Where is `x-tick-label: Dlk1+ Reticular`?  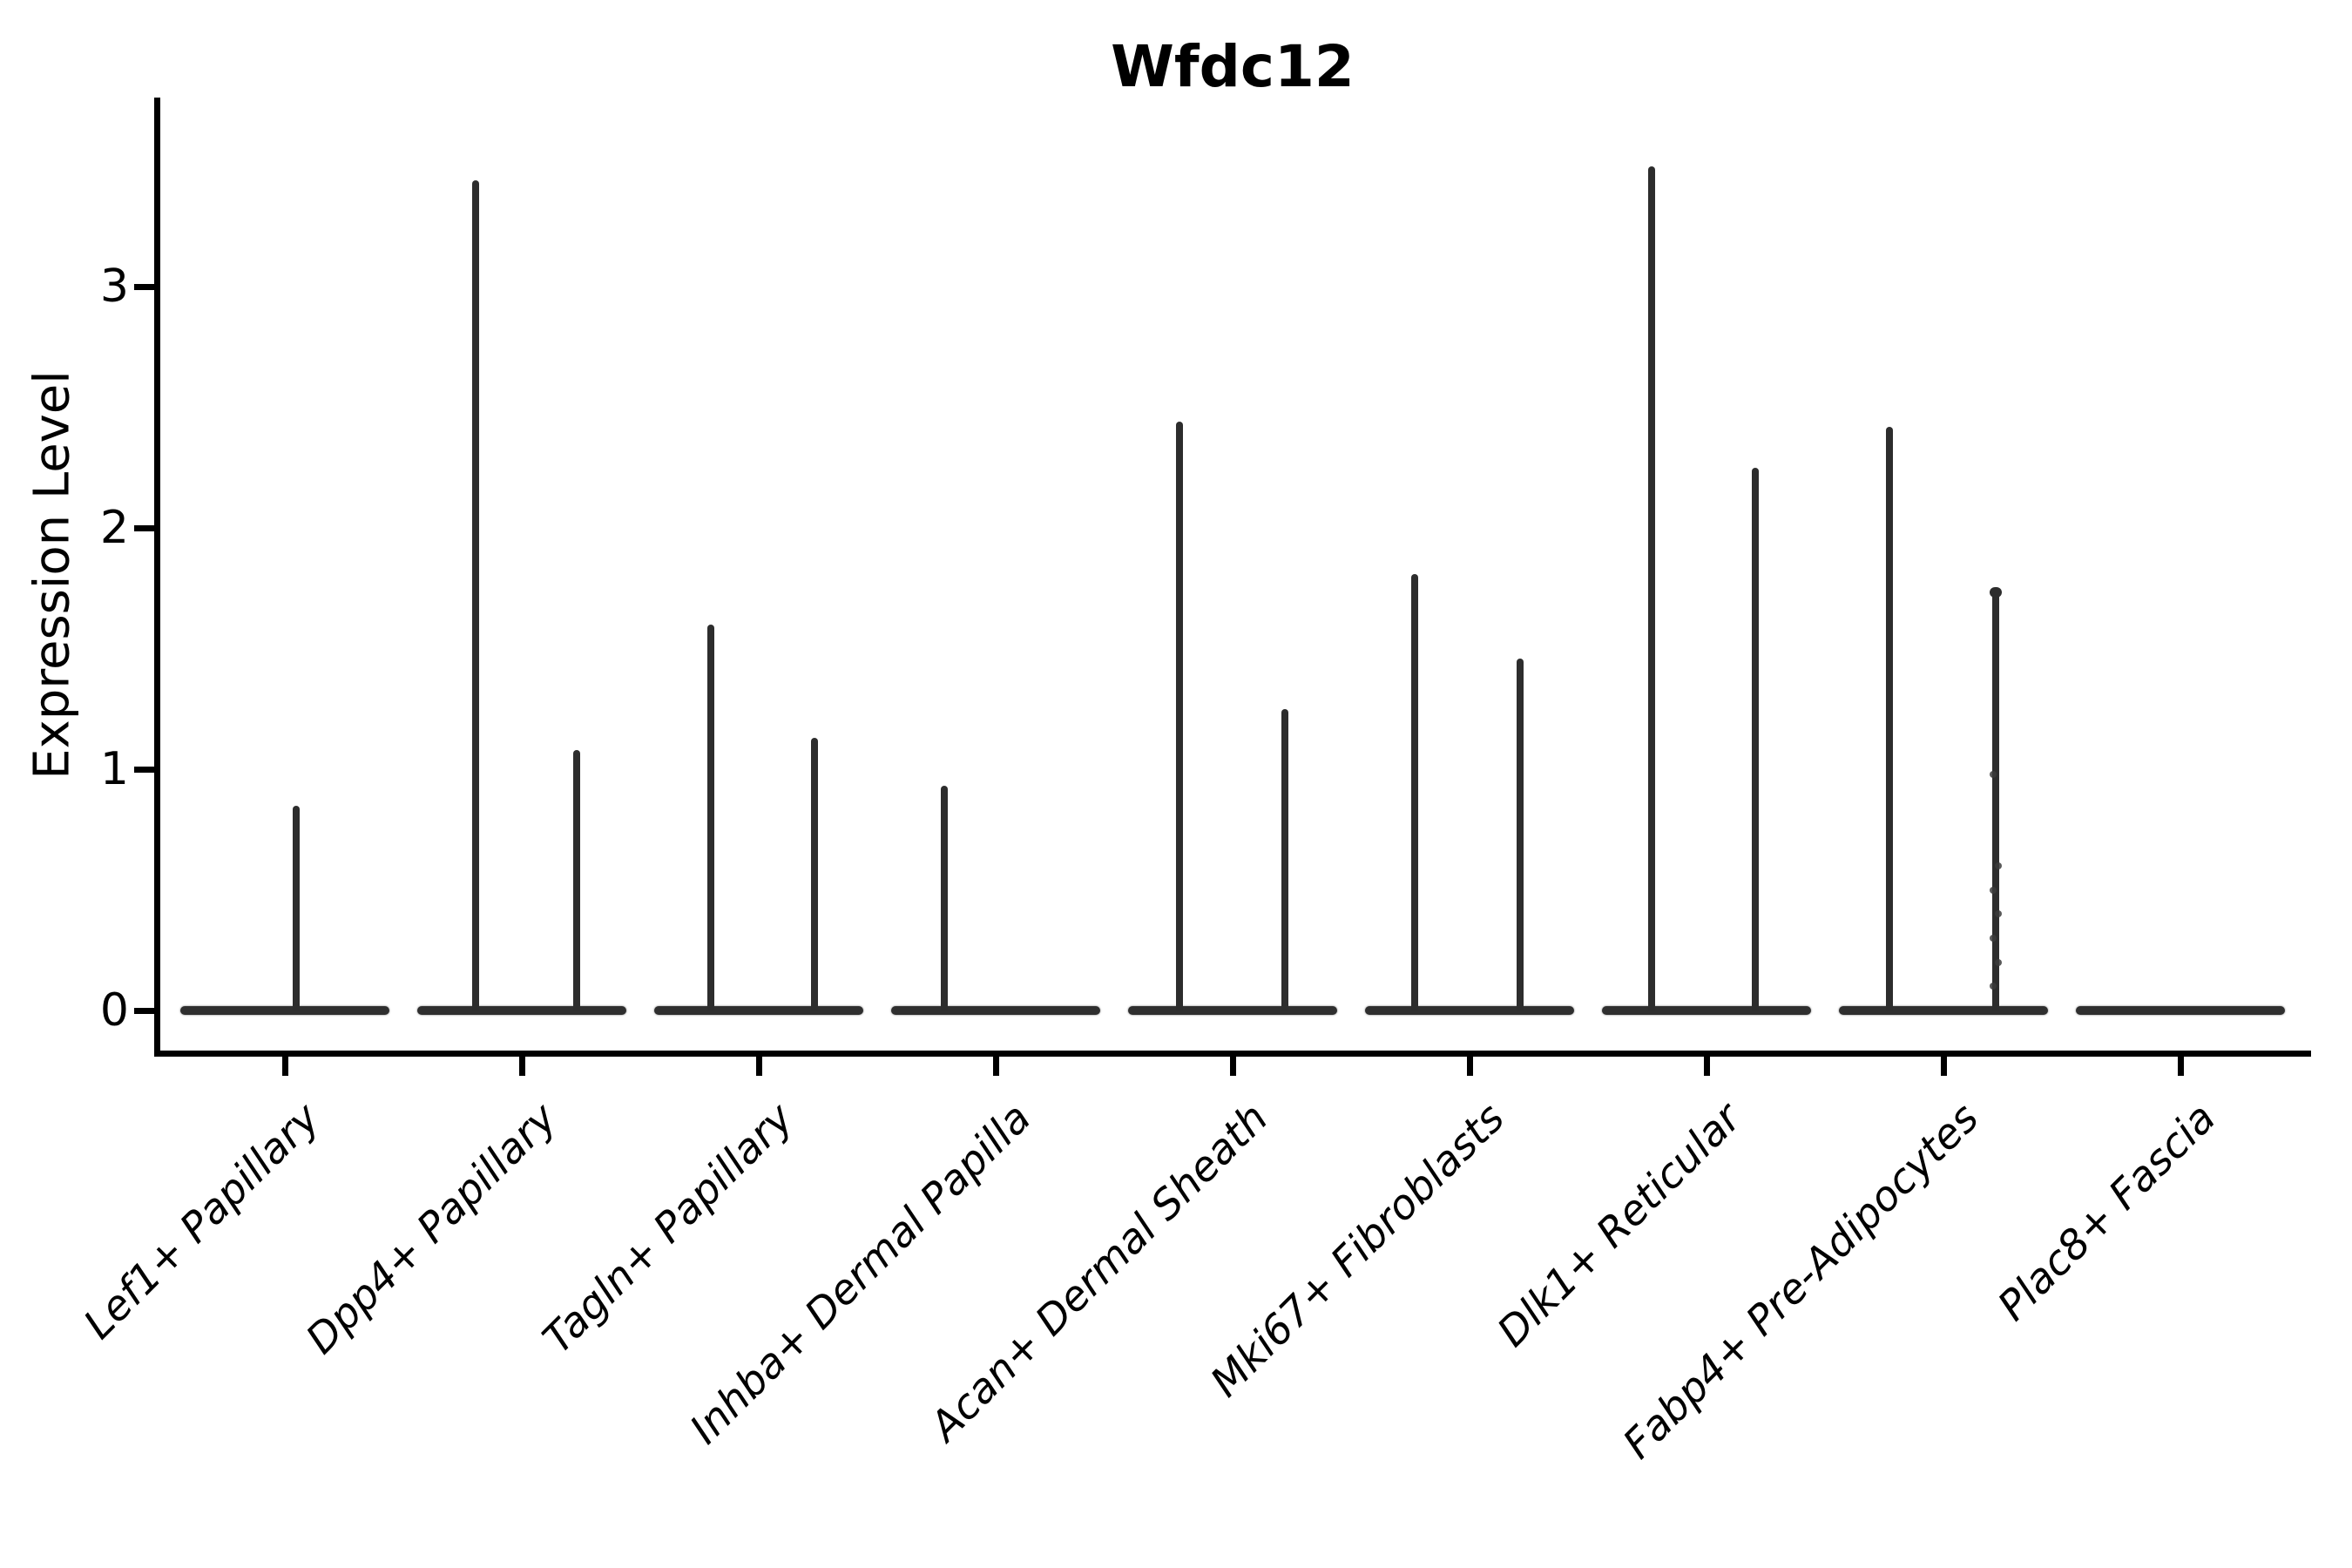
x-tick-label: Dlk1+ Reticular is located at coordinates (1619, 1225).